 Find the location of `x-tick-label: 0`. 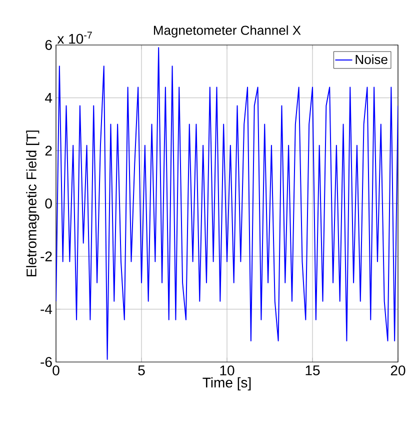

x-tick-label: 0 is located at coordinates (56, 371).